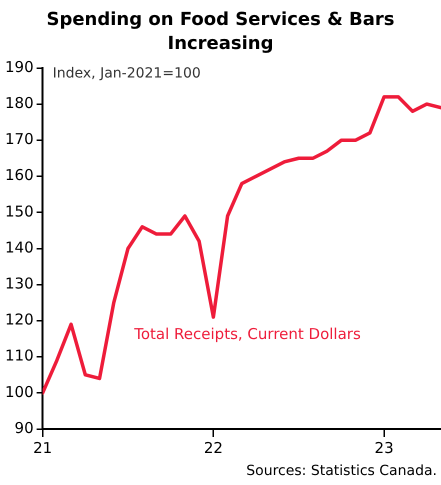 The width and height of the screenshot is (441, 485). Describe the element at coordinates (19, 319) in the screenshot. I see `y-tick-label: 120` at that location.